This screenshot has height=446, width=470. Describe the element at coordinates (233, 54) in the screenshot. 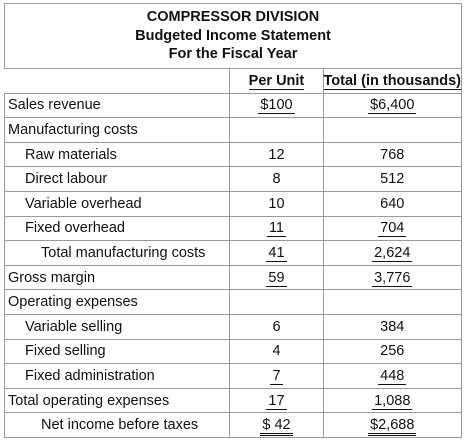

I see `subtitle: For the Fiscal Year` at that location.